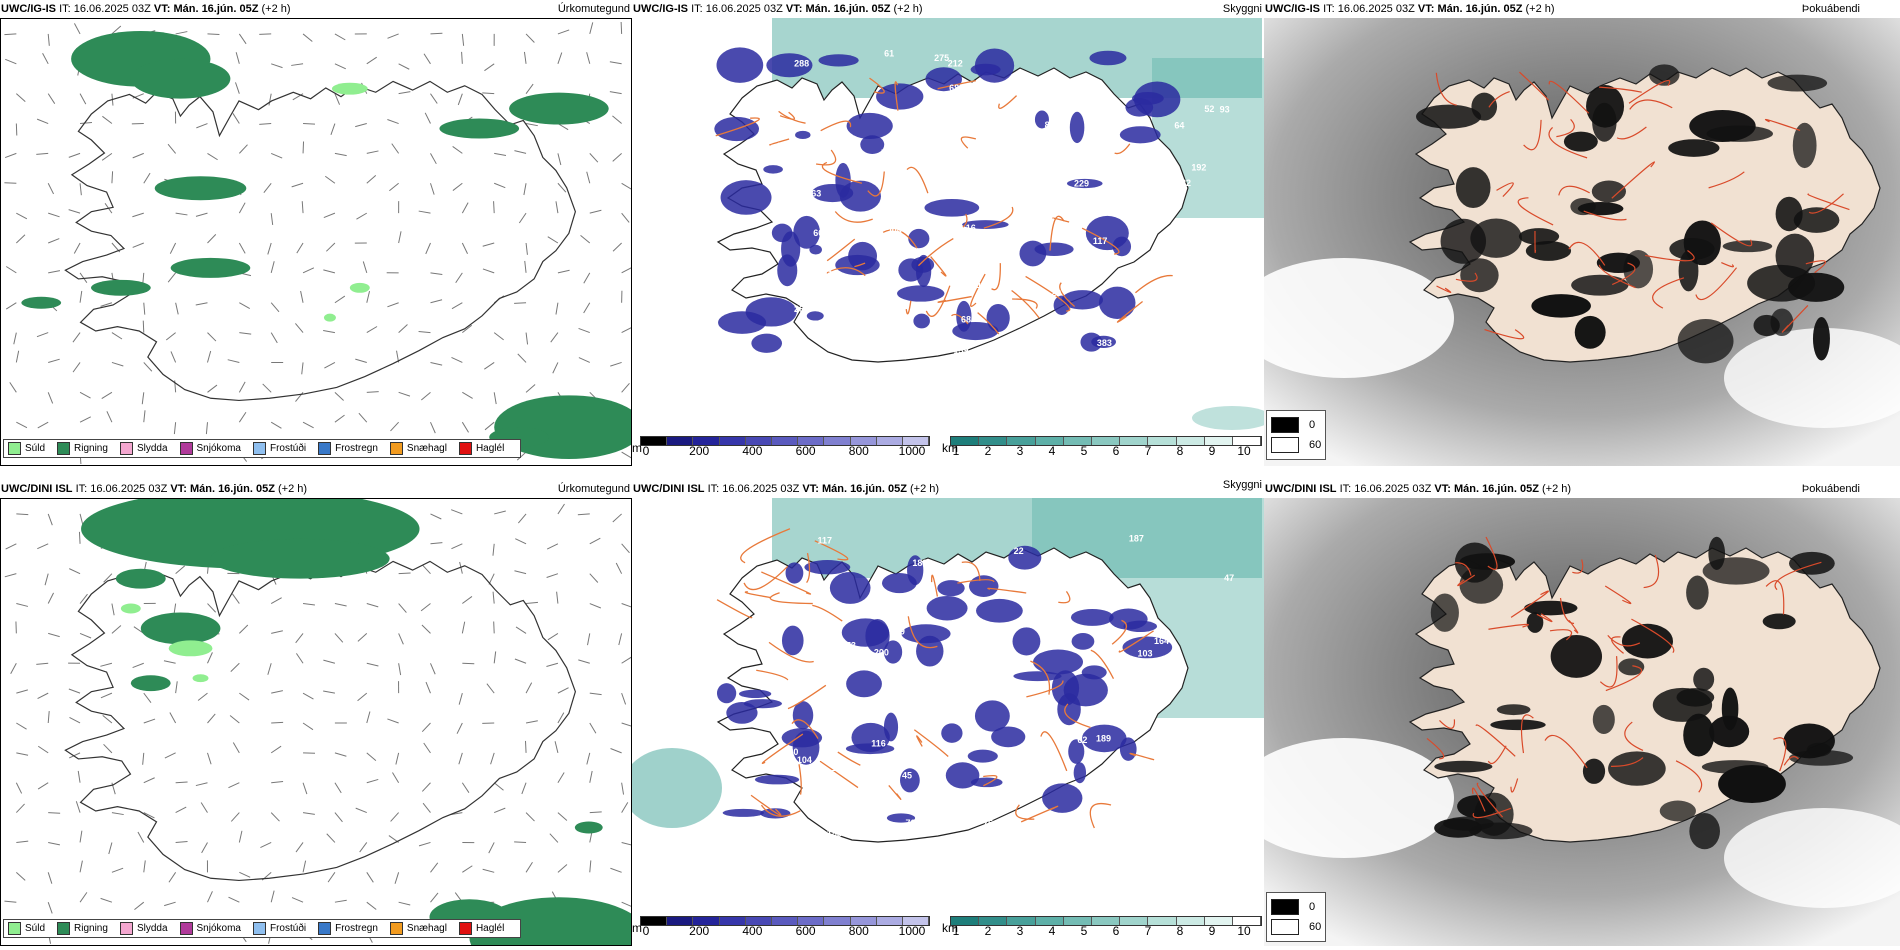 The height and width of the screenshot is (950, 1900). Describe the element at coordinates (91, 928) in the screenshot. I see `legend-label: Rigning` at that location.